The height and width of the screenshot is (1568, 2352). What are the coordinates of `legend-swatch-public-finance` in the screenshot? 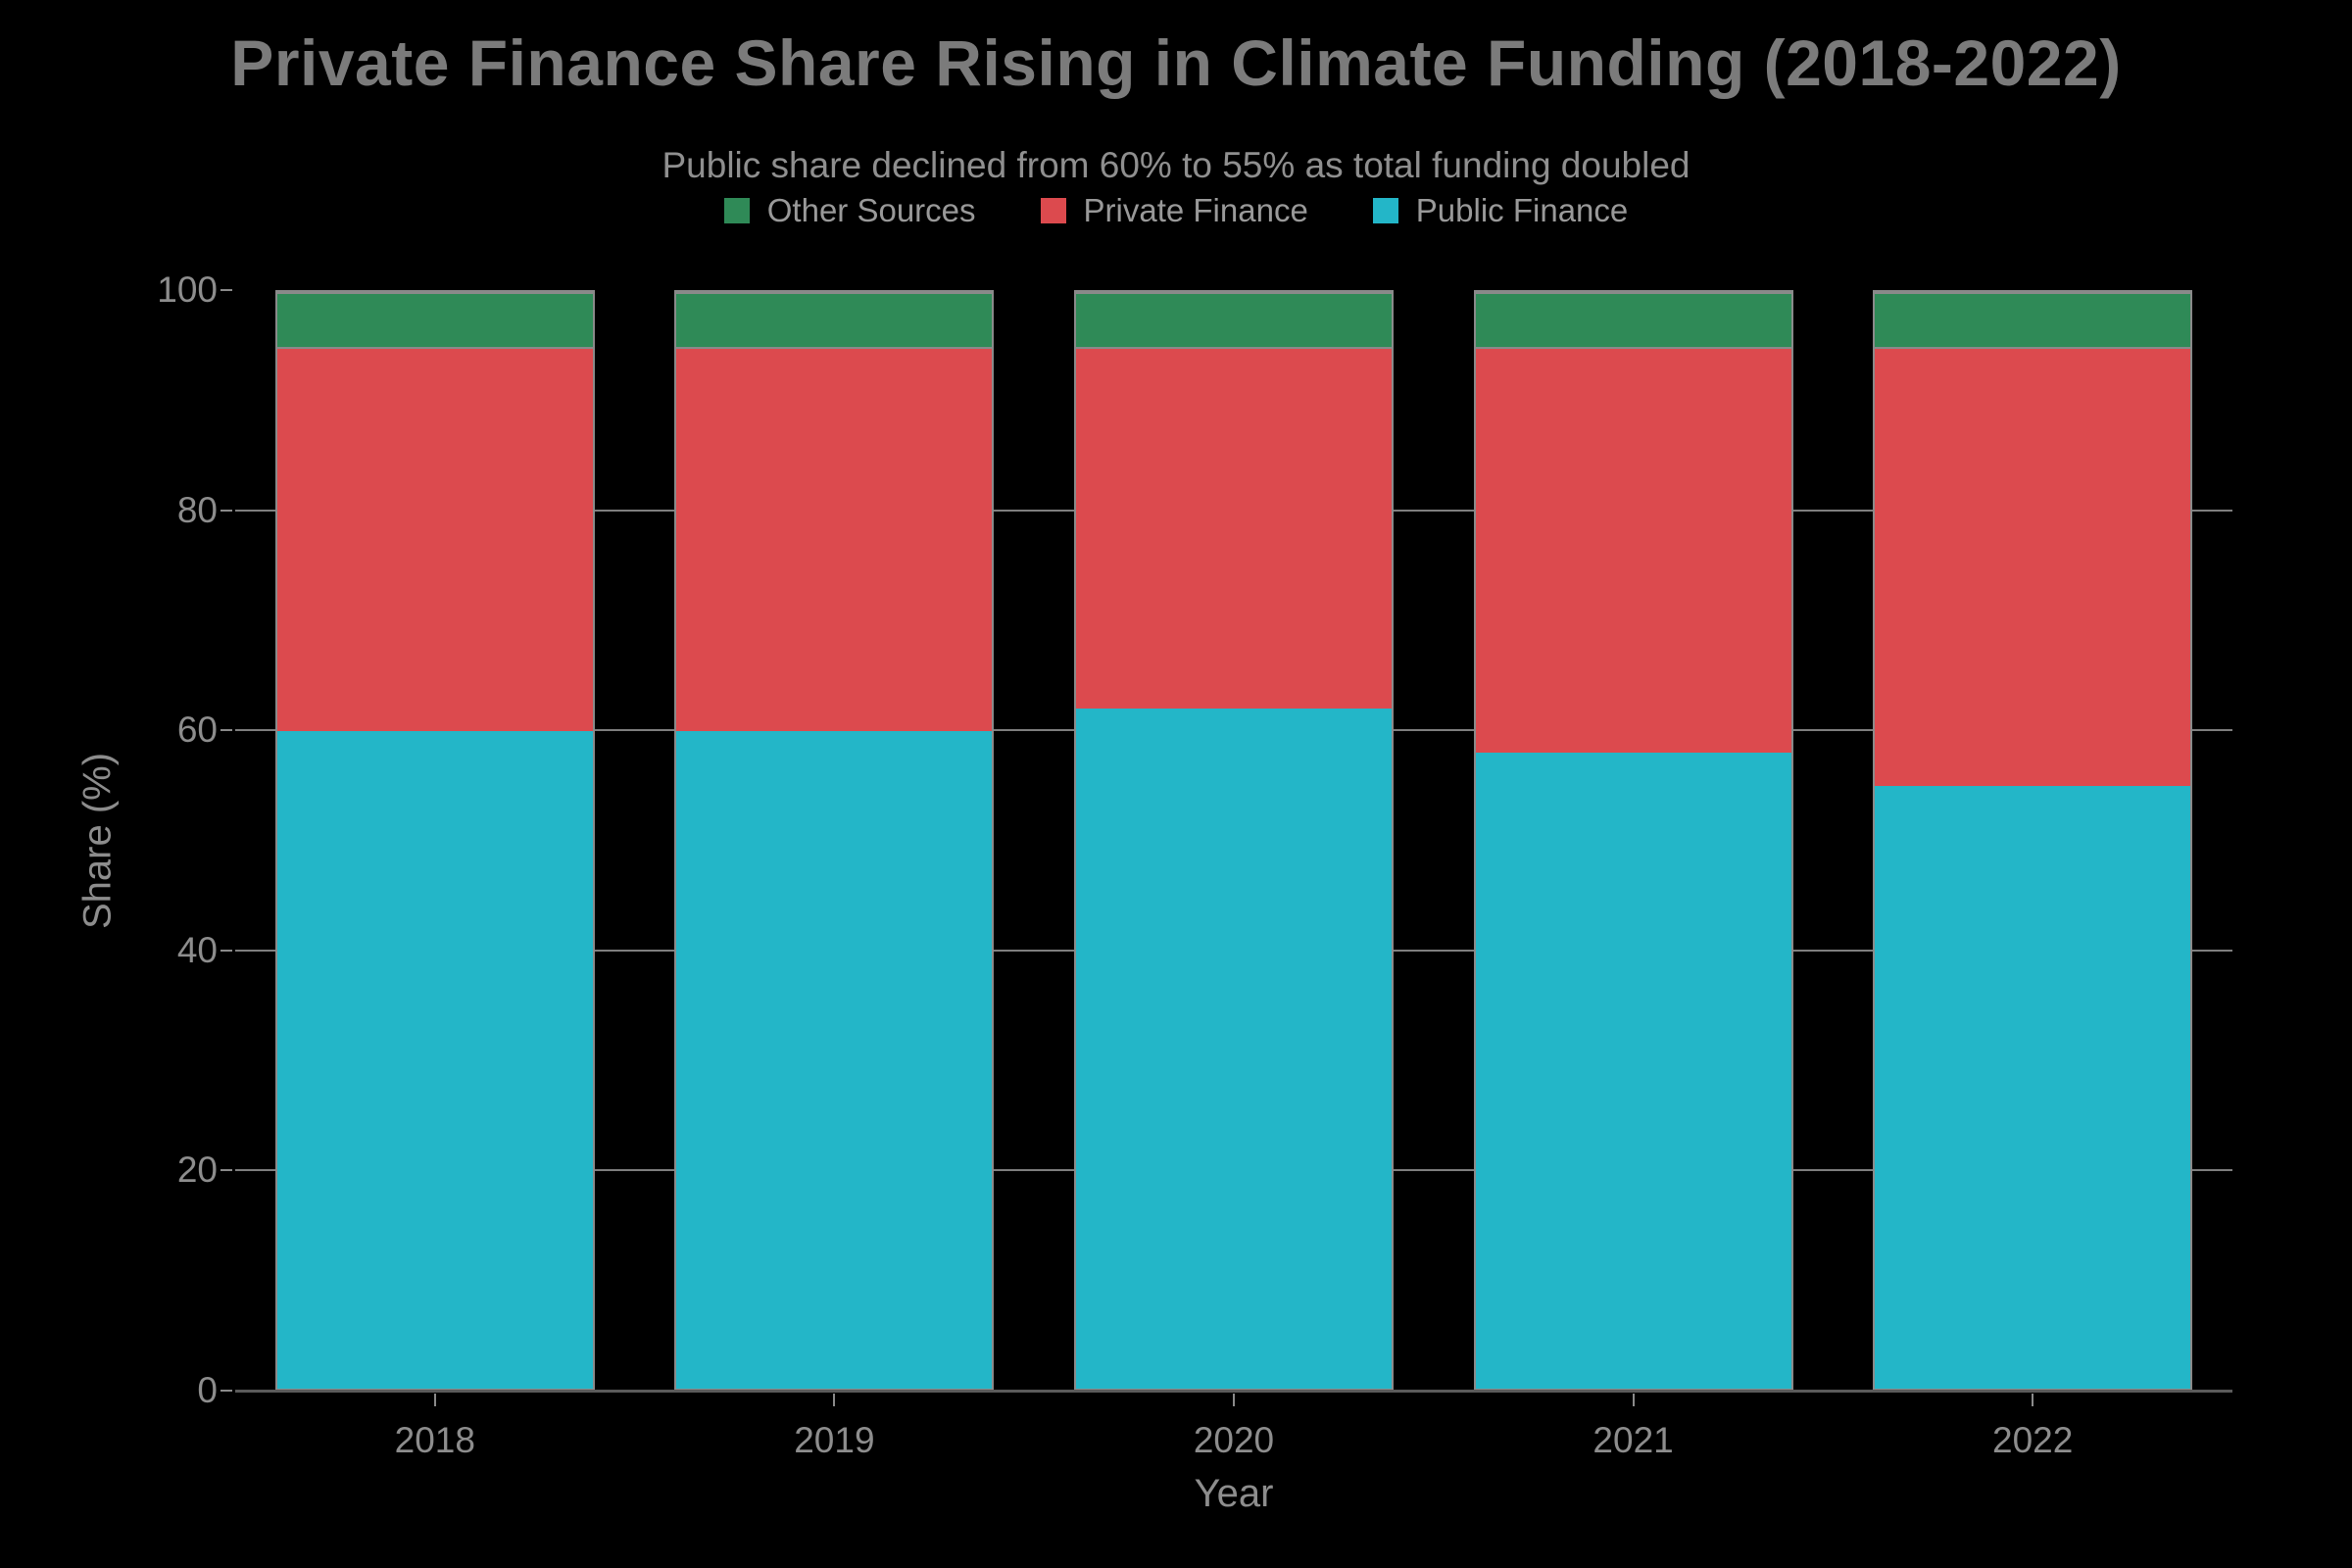 It's located at (1385, 210).